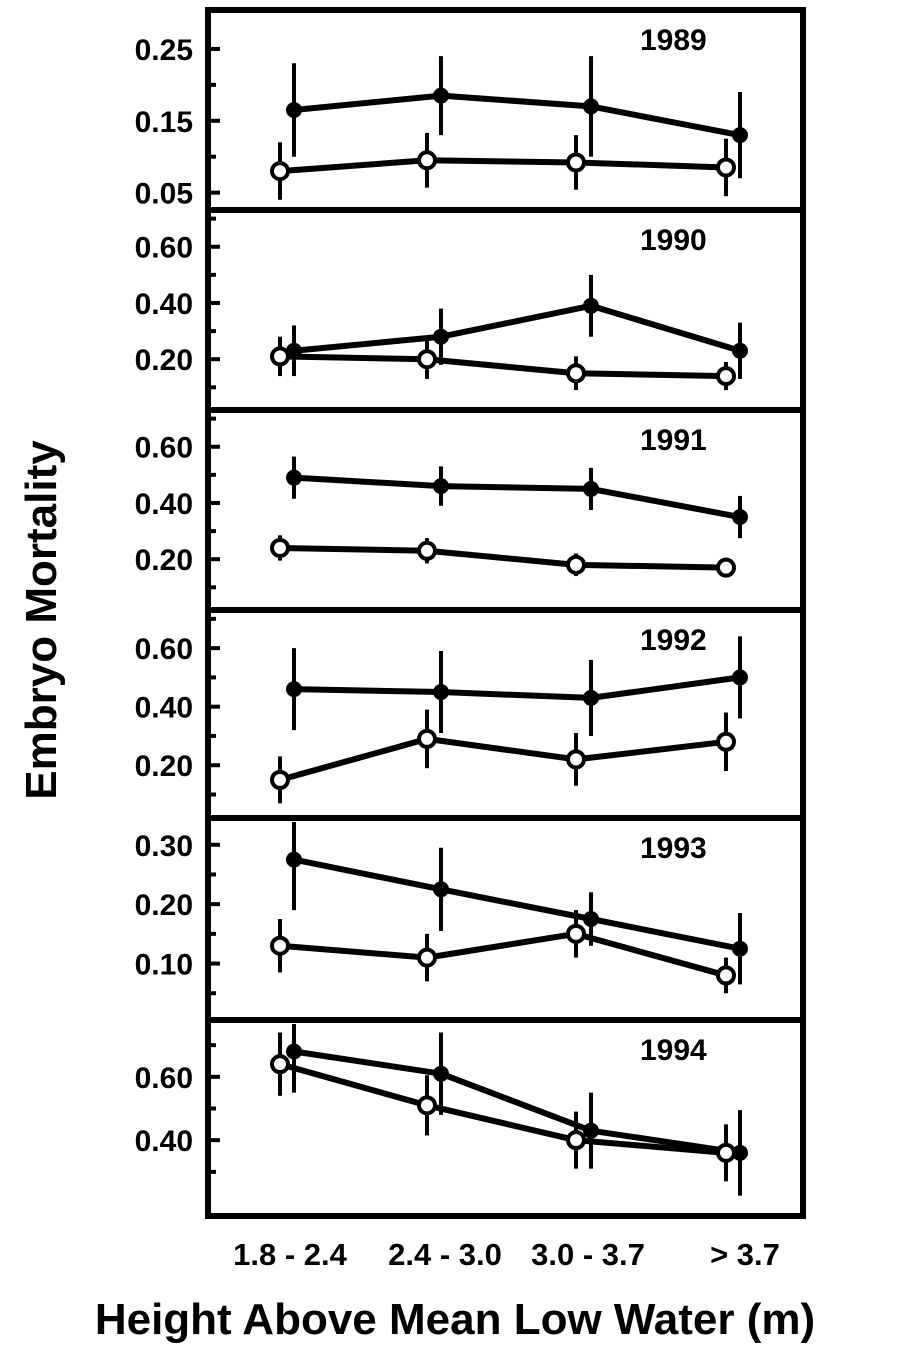  What do you see at coordinates (164, 194) in the screenshot?
I see `y-tick-label: 0.05` at bounding box center [164, 194].